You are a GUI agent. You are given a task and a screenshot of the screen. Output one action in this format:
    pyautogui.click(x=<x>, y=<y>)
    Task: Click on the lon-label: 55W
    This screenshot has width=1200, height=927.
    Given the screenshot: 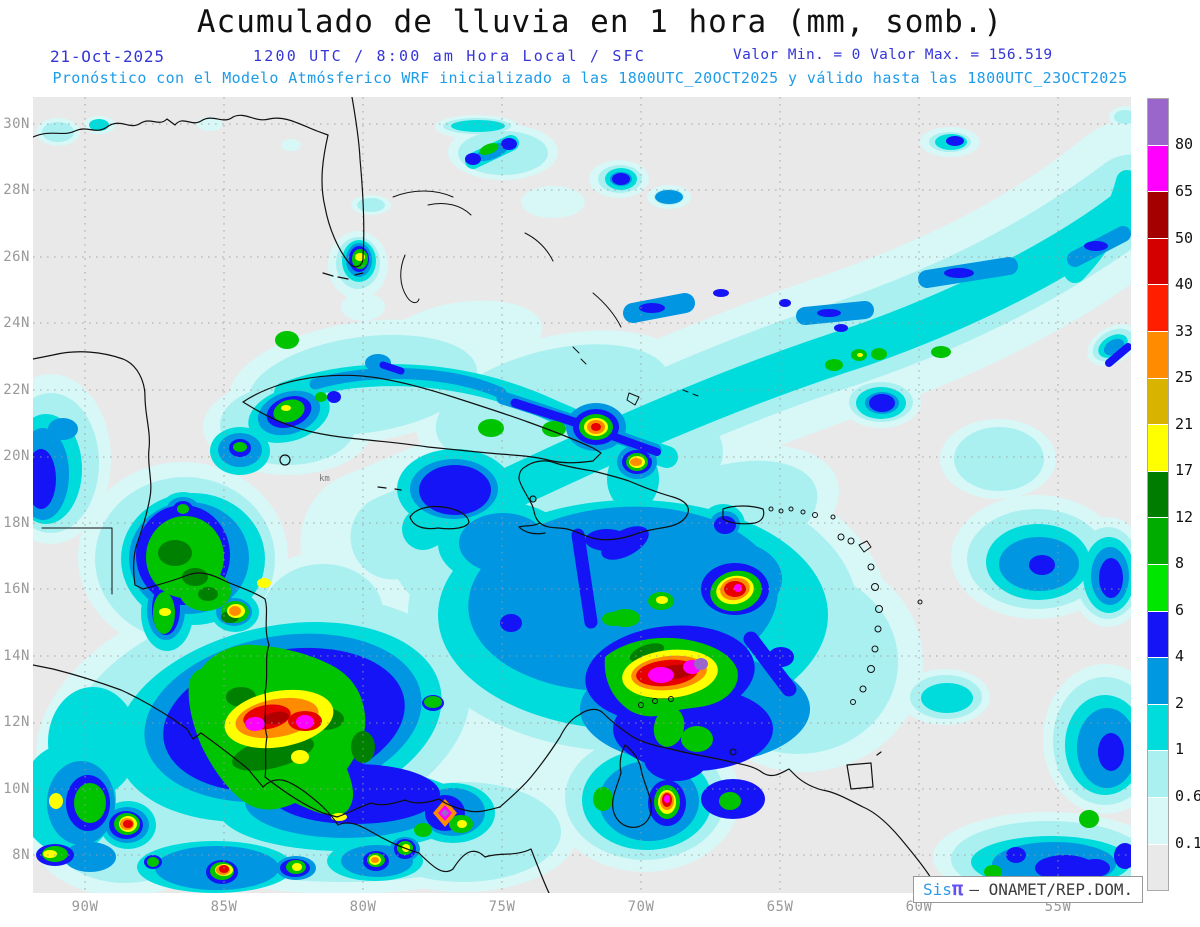 What is the action you would take?
    pyautogui.click(x=1058, y=907)
    